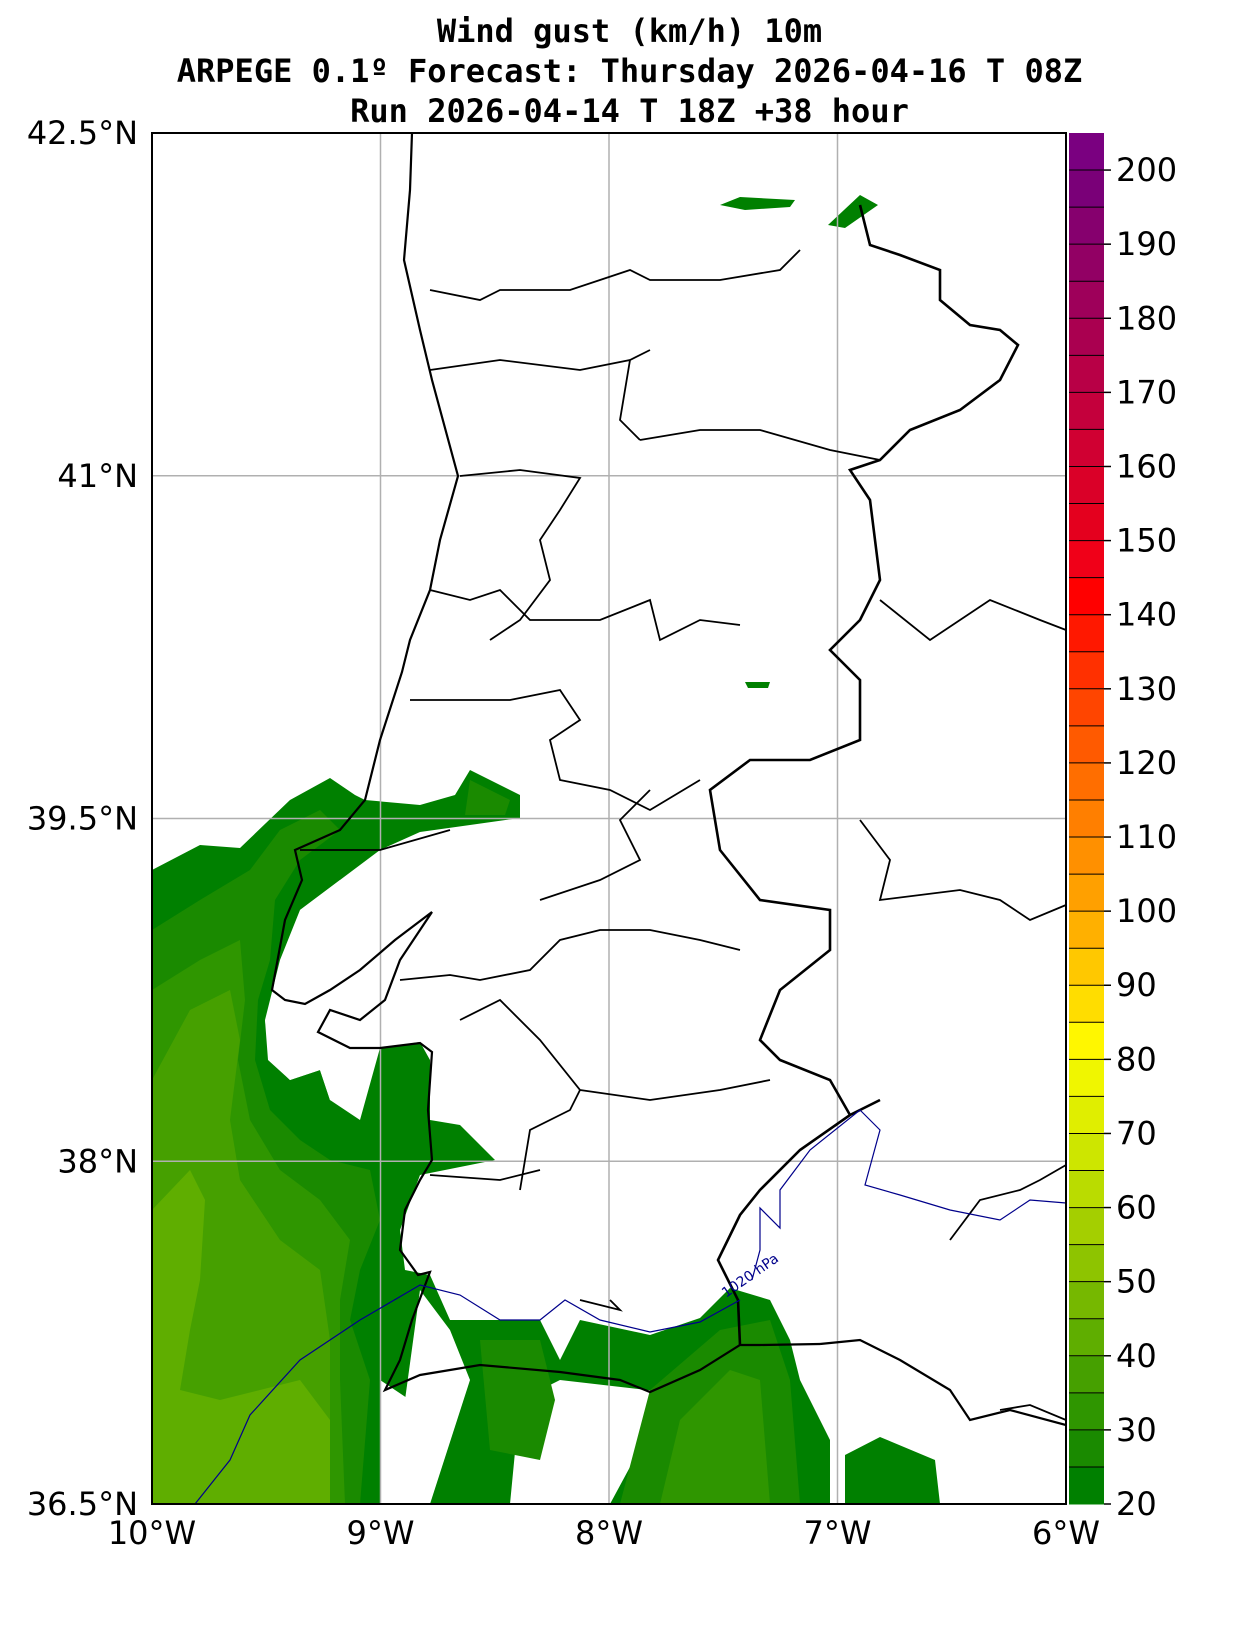 The image size is (1259, 1646). Describe the element at coordinates (1136, 1282) in the screenshot. I see `colorbar-tick-label: 50` at that location.